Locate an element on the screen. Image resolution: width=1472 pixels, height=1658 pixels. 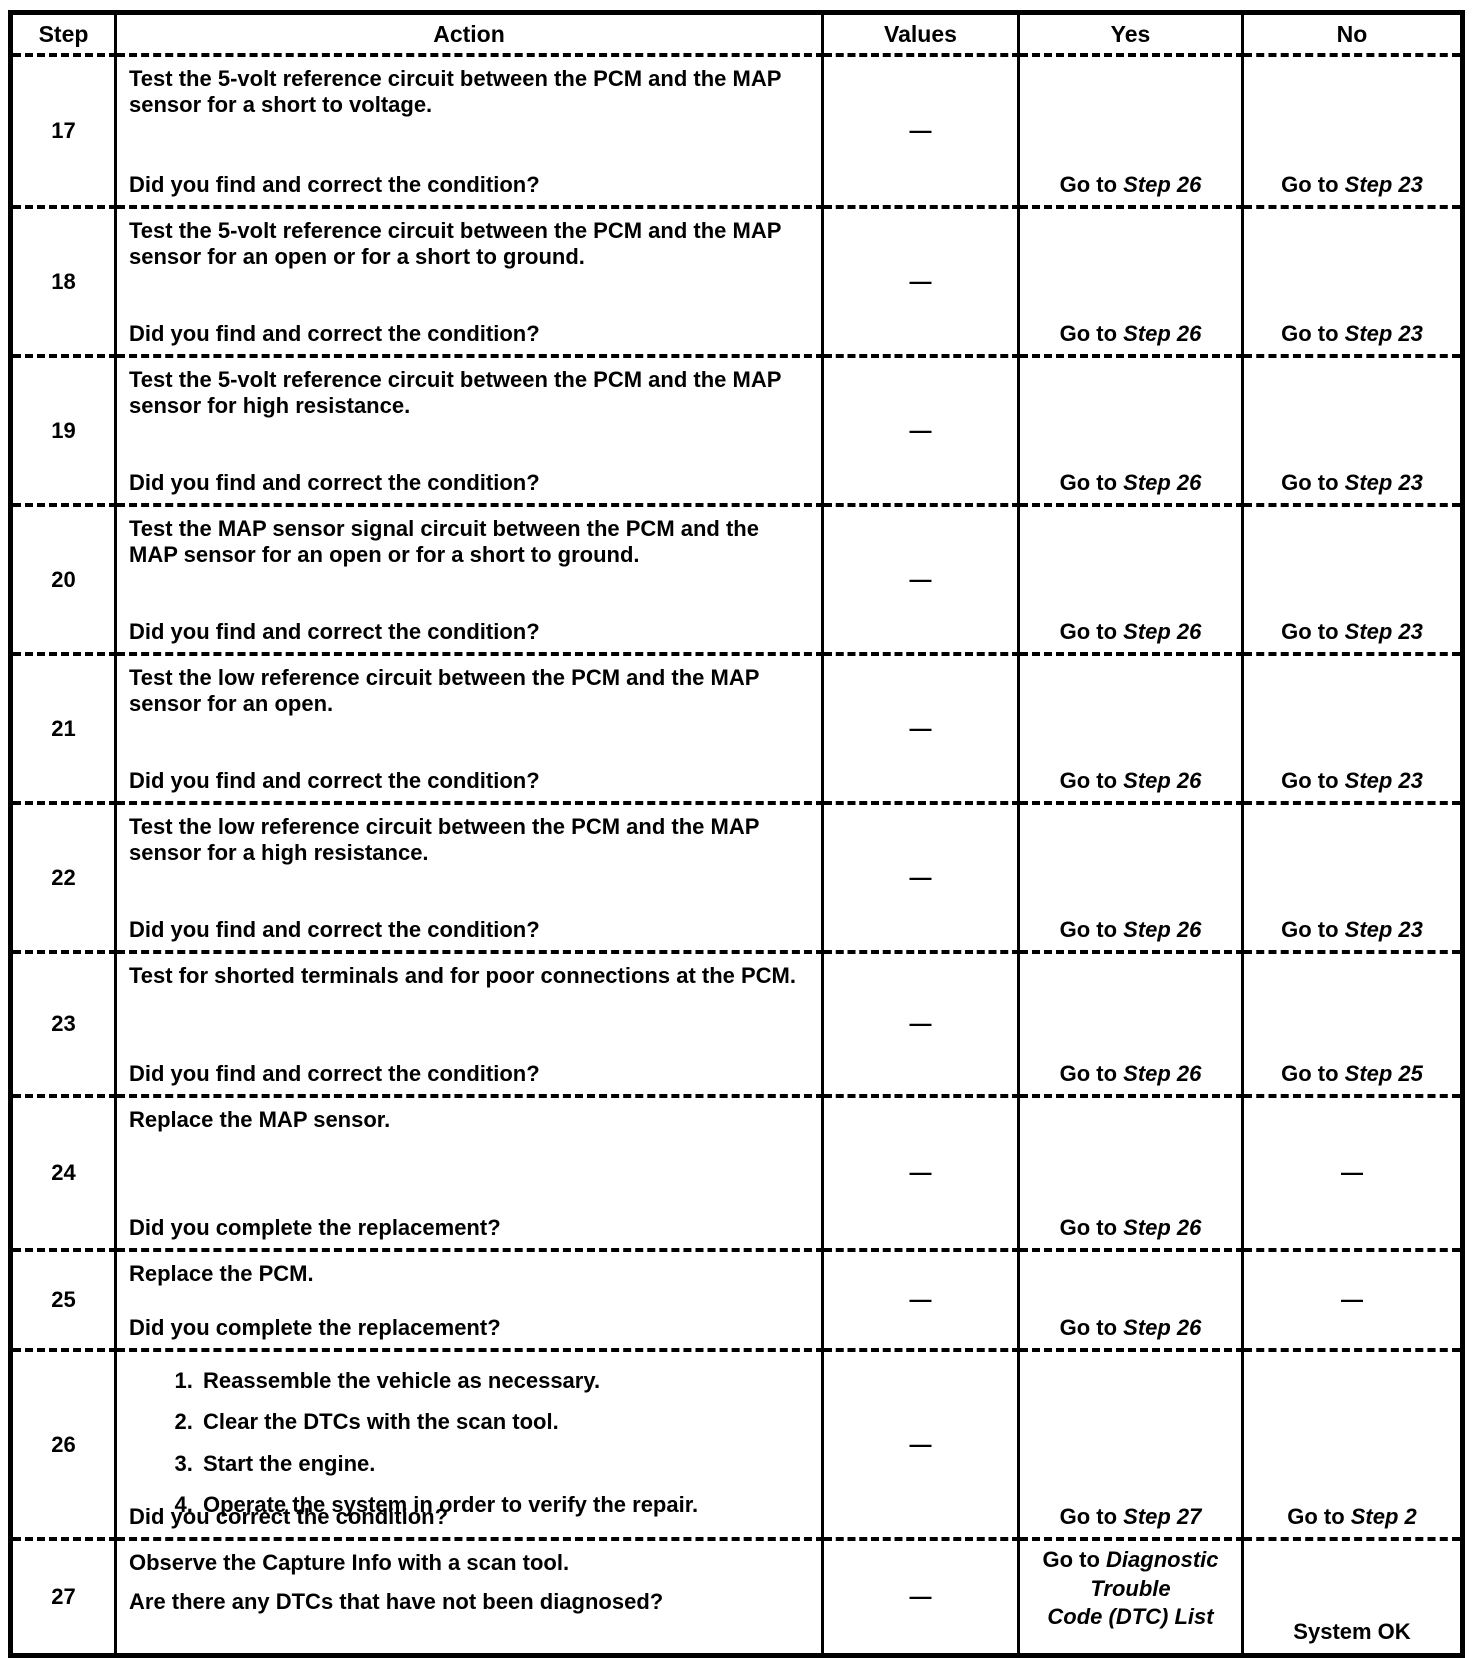
goto-target: Step 25 is located at coordinates (1383, 1073).